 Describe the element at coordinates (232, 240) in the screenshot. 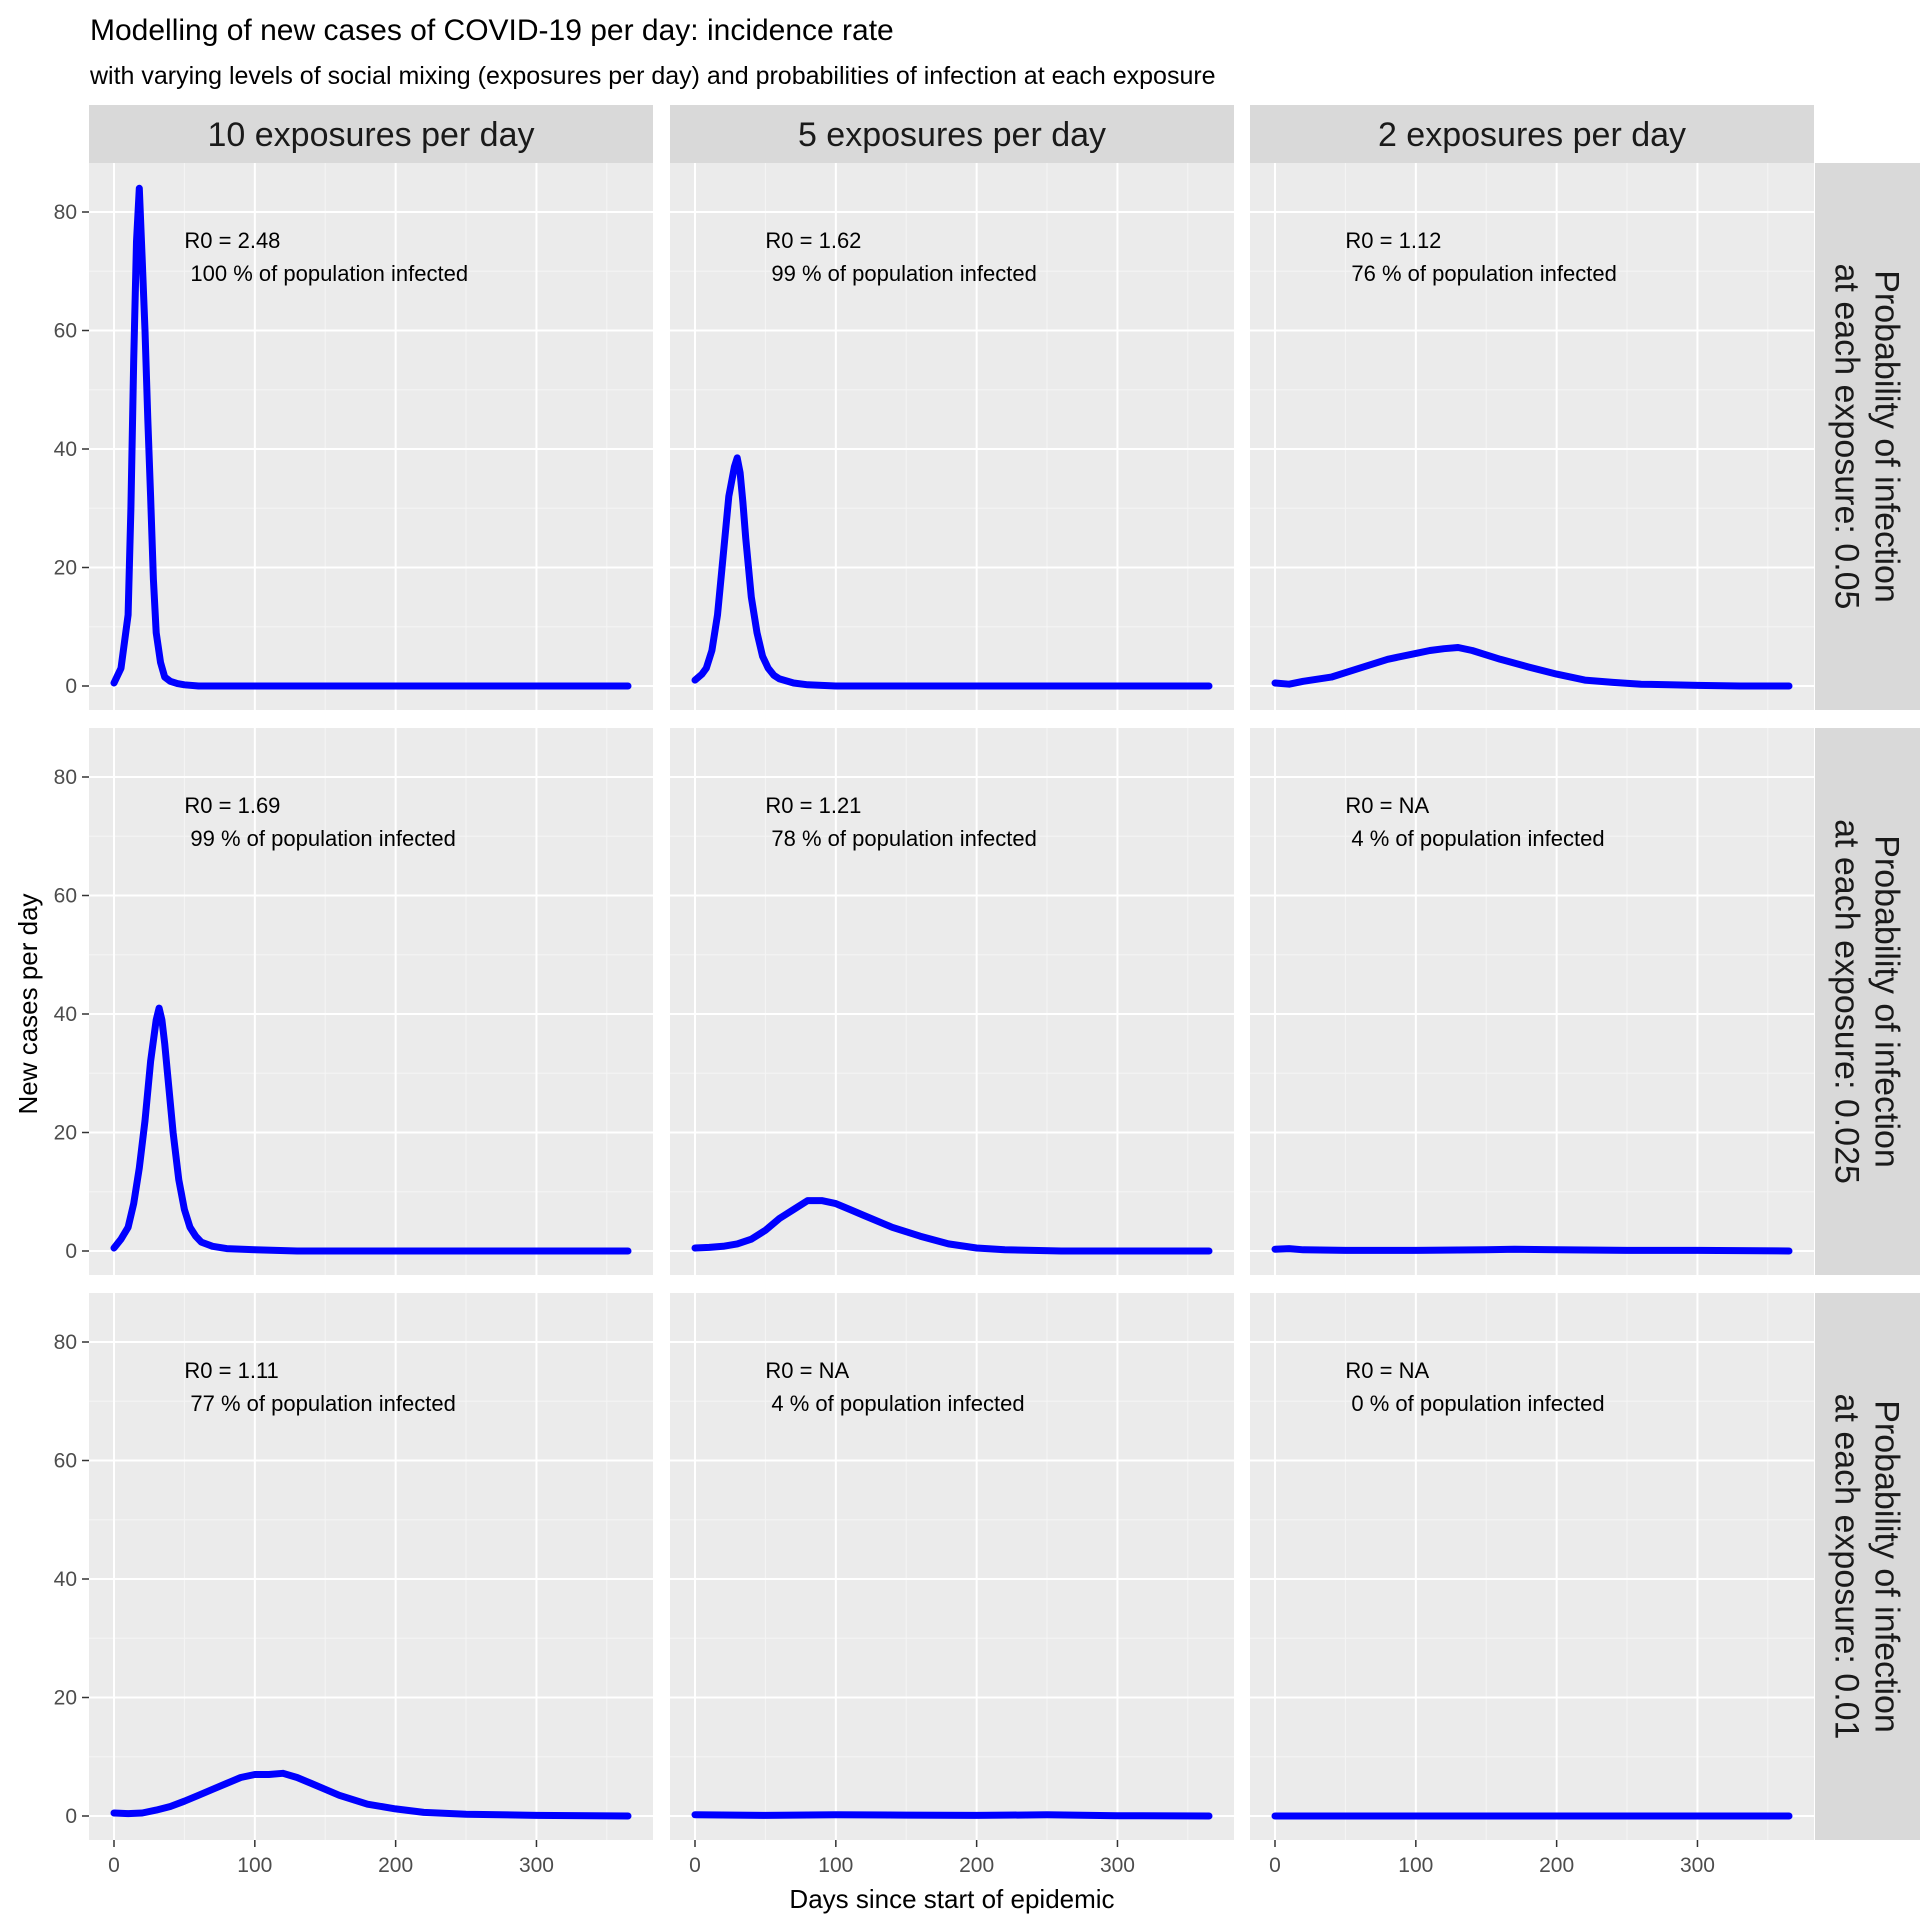

I see `r0-annotation: R0 = 2.48` at that location.